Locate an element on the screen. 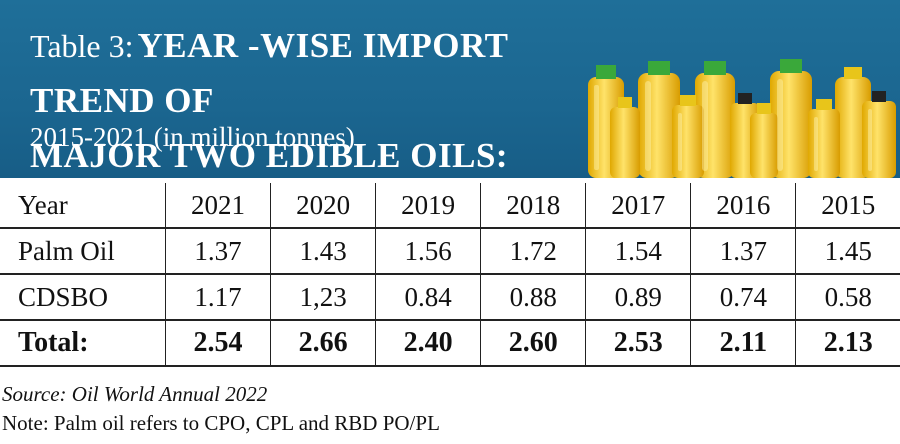 The height and width of the screenshot is (444, 900). bottle-front-row is located at coordinates (753, 134).